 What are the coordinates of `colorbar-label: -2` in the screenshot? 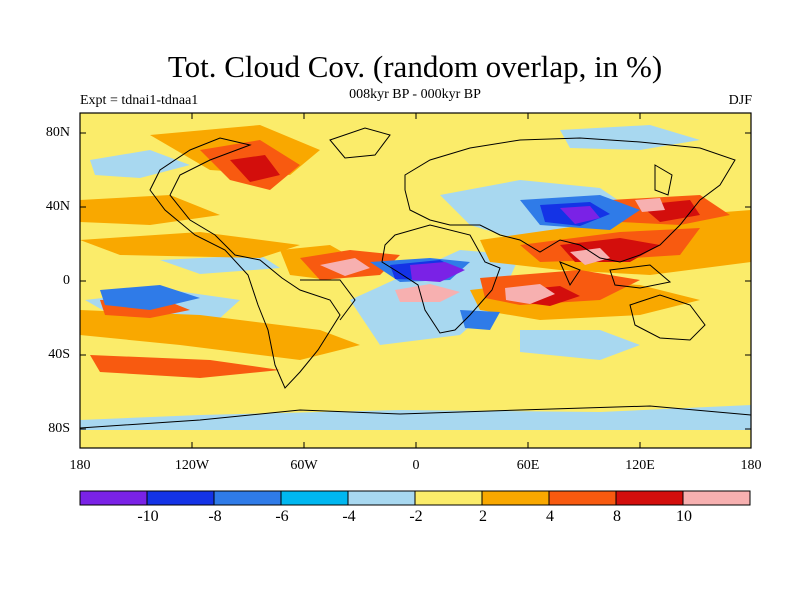 It's located at (416, 516).